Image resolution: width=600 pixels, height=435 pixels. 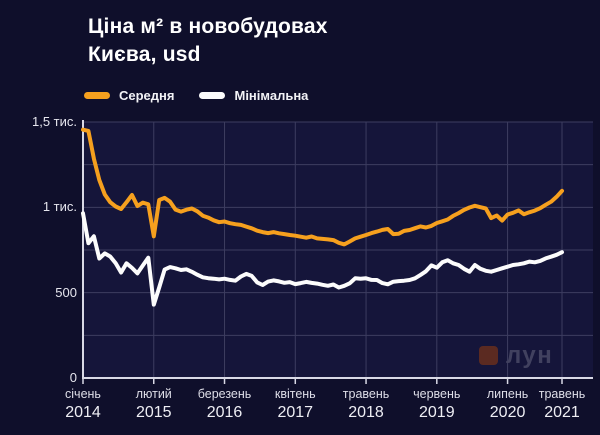 What do you see at coordinates (295, 394) in the screenshot?
I see `x-tick-month: квітень` at bounding box center [295, 394].